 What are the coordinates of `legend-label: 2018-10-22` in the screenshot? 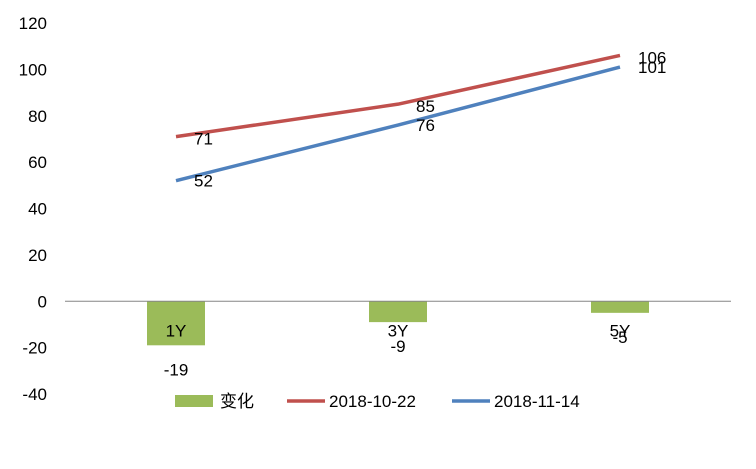 It's located at (372, 401).